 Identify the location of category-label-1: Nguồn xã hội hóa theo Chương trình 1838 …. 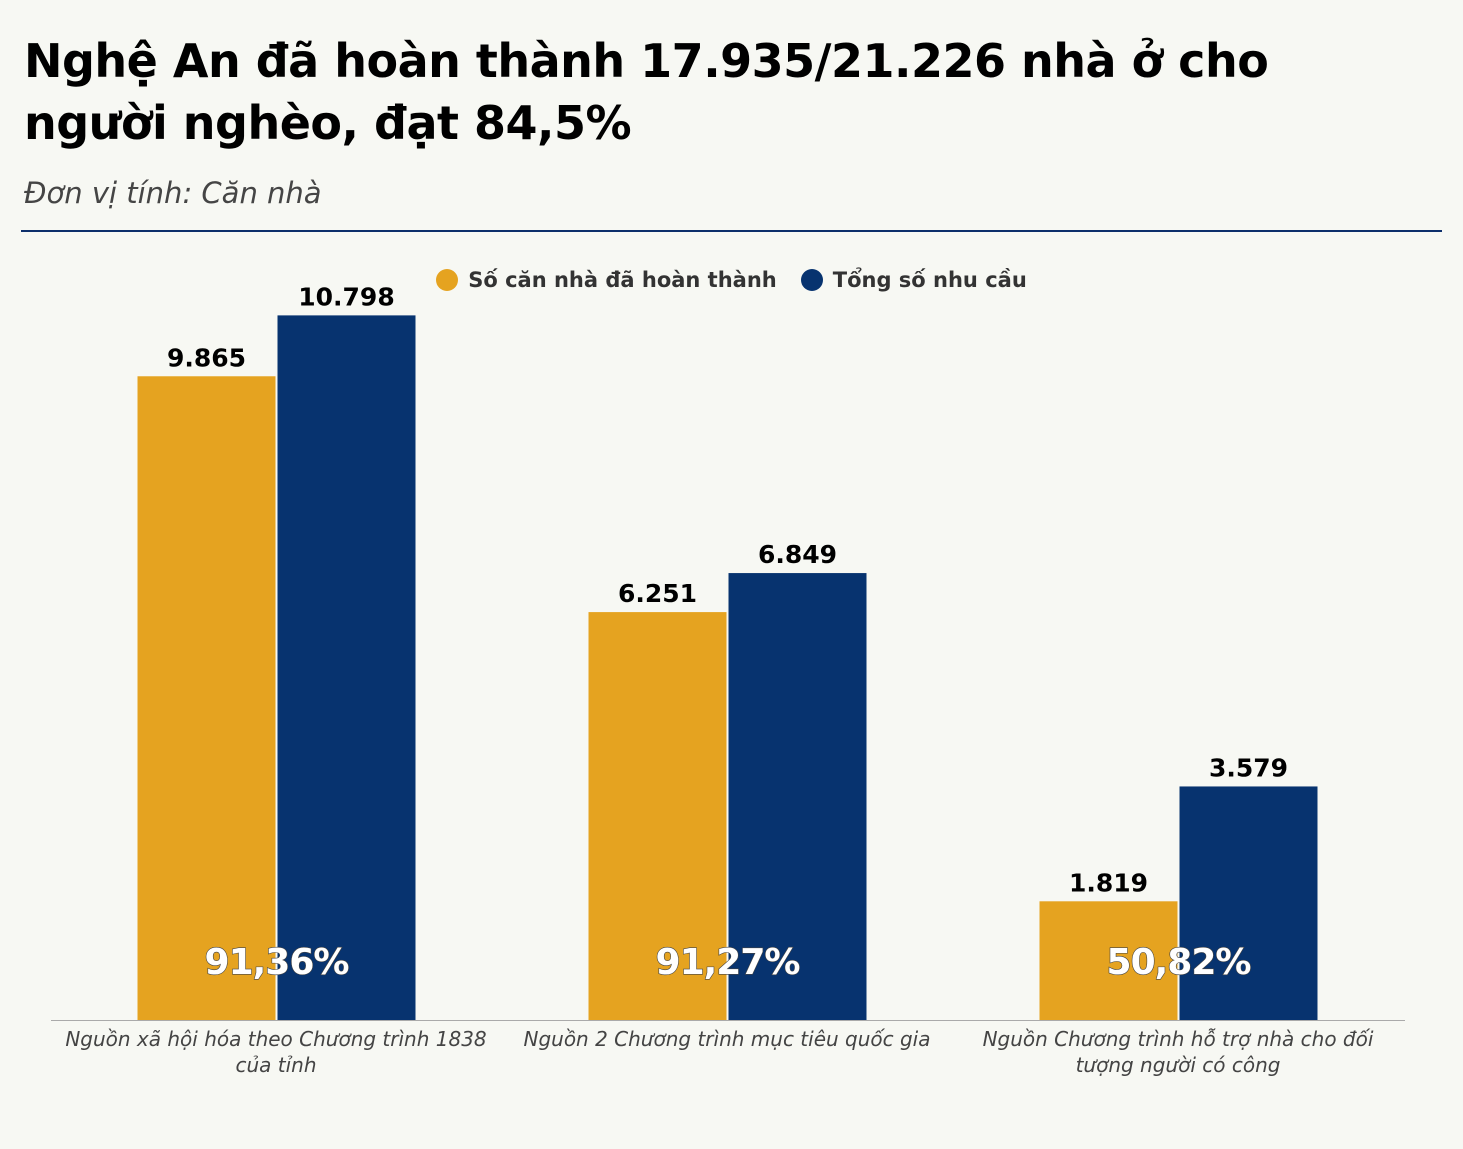
(276, 1052).